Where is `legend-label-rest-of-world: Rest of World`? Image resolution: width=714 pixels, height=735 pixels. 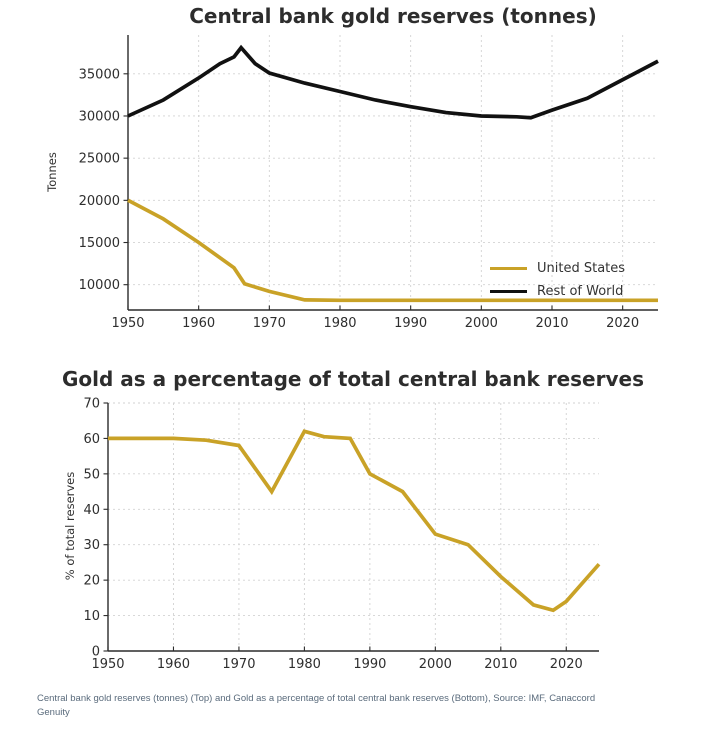 legend-label-rest-of-world: Rest of World is located at coordinates (580, 291).